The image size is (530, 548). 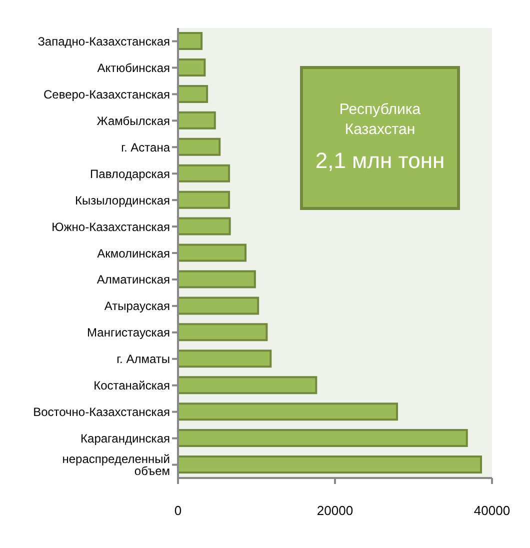 What do you see at coordinates (125, 439) in the screenshot?
I see `y-tick-label: Карагандинская` at bounding box center [125, 439].